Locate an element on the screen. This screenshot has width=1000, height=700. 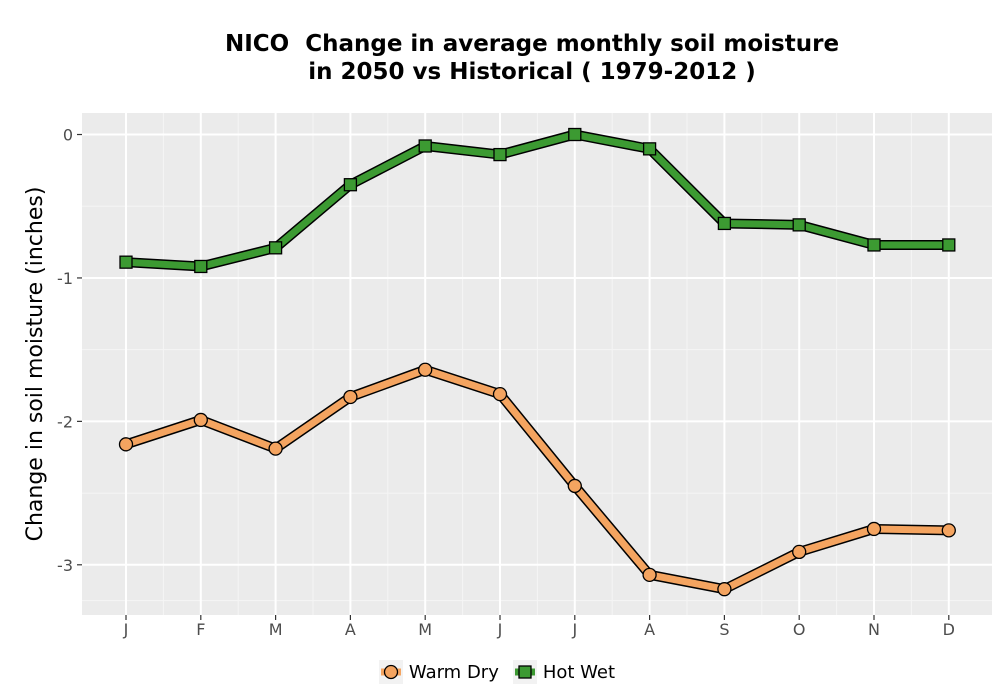
y-axis-title: Change in soil moisture (inches) is located at coordinates (35, 364).